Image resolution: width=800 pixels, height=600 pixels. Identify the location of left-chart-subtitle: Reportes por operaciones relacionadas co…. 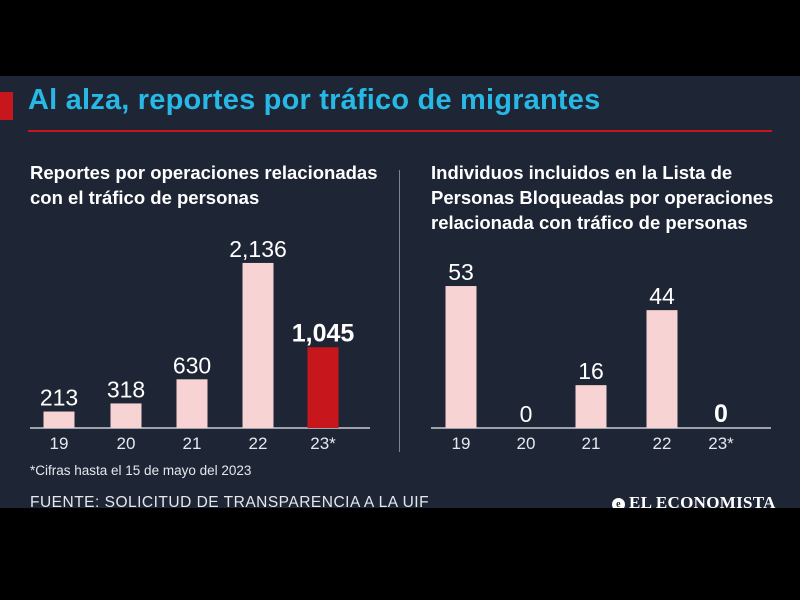
(204, 185).